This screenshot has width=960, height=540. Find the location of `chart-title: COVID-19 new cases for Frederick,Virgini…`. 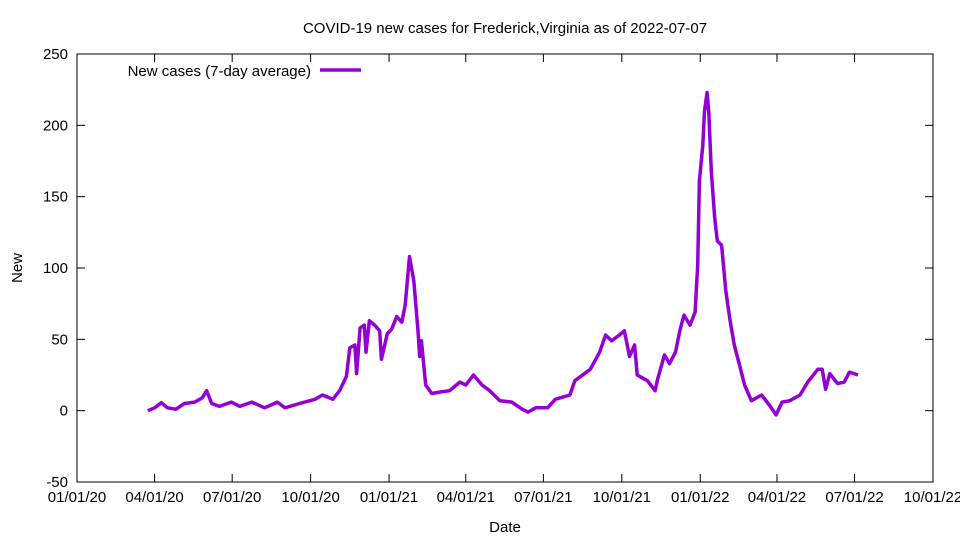

chart-title: COVID-19 new cases for Frederick,Virgini… is located at coordinates (505, 28).